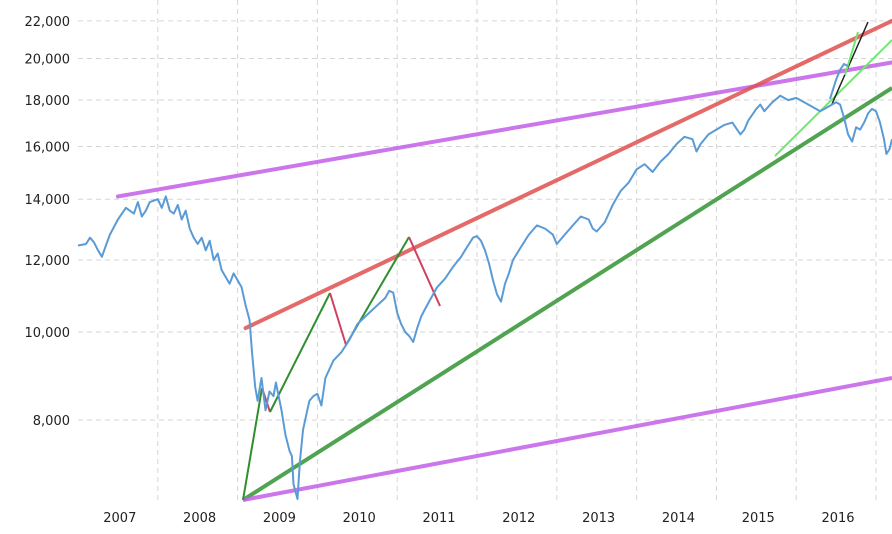 The height and width of the screenshot is (534, 892). Describe the element at coordinates (199, 518) in the screenshot. I see `x-tick-label: 2008` at that location.